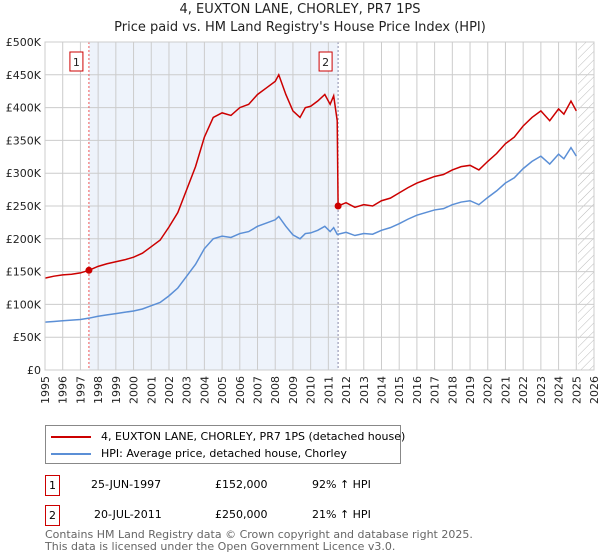 Image resolution: width=600 pixels, height=560 pixels. I want to click on sale-box-label: 1, so click(76, 62).